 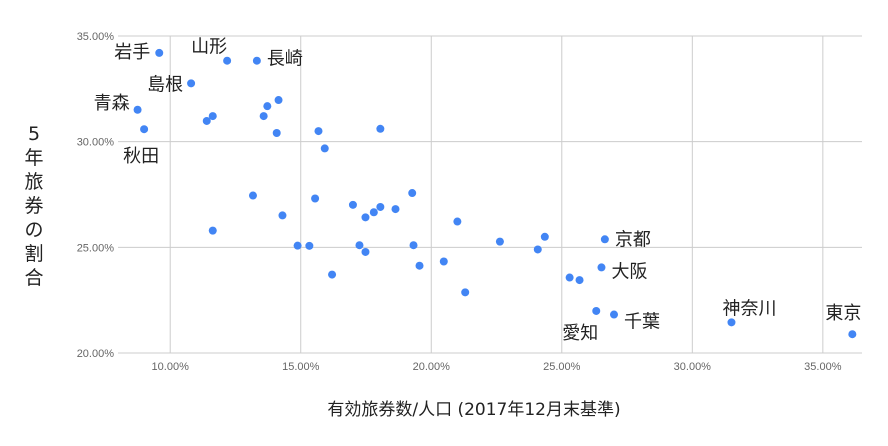 I want to click on y-axis-label-char: 合, so click(x=33, y=278).